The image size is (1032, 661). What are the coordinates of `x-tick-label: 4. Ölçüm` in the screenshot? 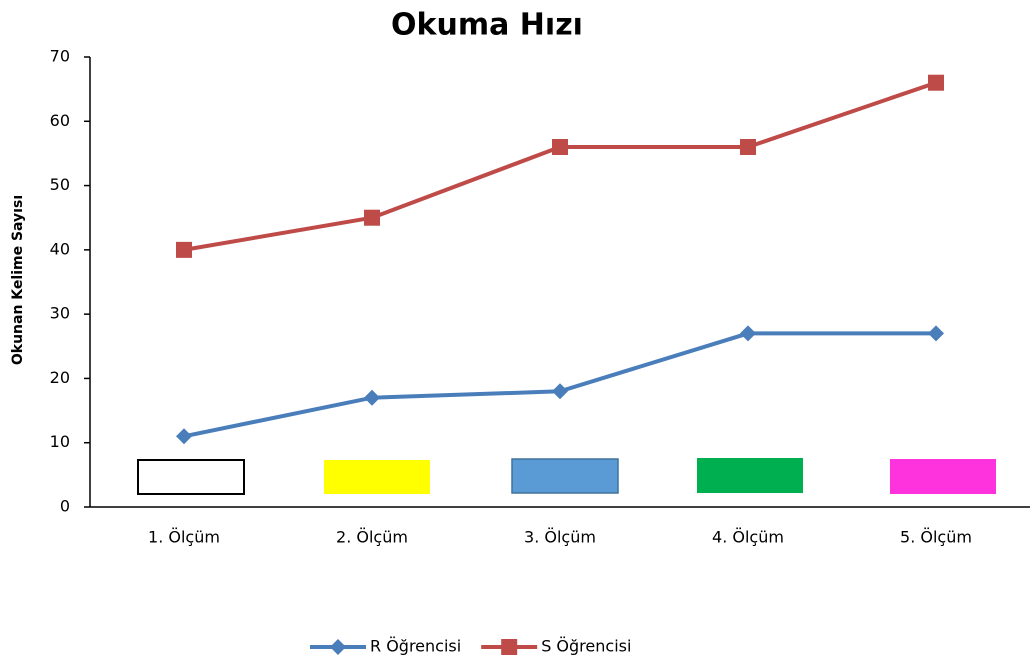 It's located at (748, 537).